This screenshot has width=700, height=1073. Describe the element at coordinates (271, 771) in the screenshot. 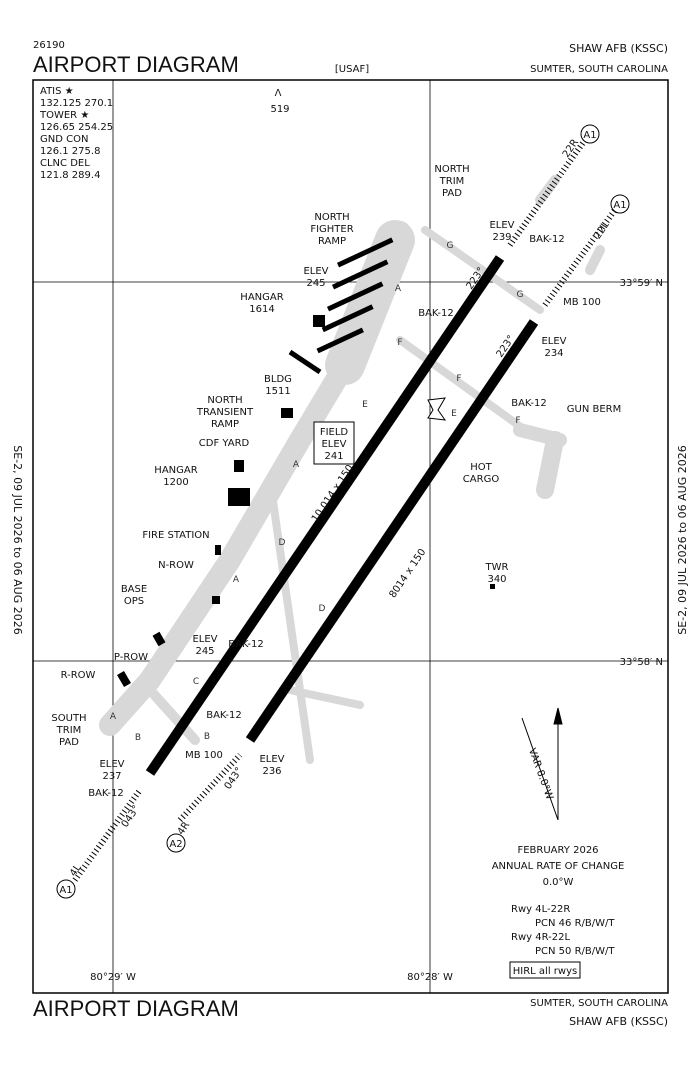

I see `label-line: 236` at that location.